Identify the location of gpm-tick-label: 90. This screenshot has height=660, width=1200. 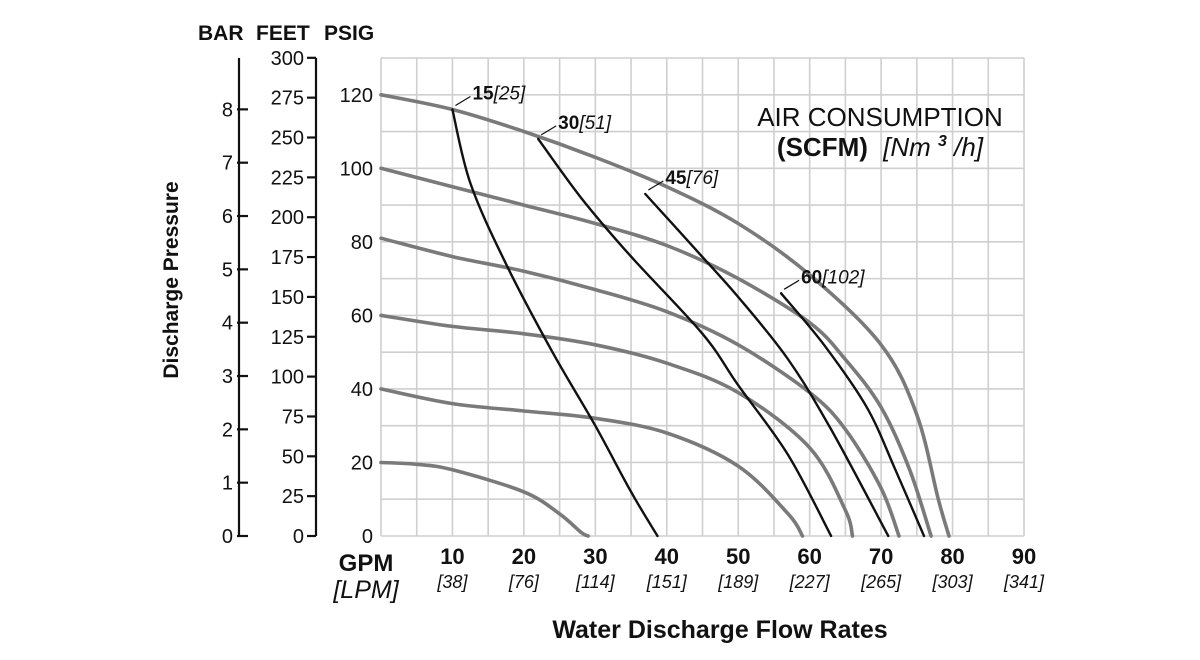
(1024, 556).